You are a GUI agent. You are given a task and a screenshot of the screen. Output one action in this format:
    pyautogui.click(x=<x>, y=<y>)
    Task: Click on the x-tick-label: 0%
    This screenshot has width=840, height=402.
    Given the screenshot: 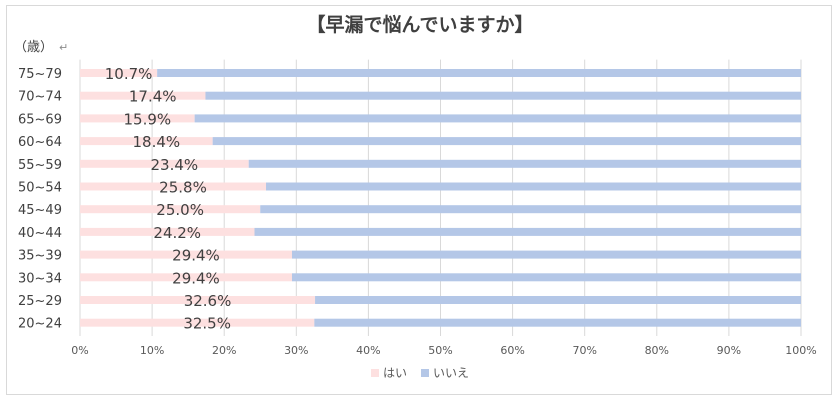 What is the action you would take?
    pyautogui.click(x=79, y=350)
    